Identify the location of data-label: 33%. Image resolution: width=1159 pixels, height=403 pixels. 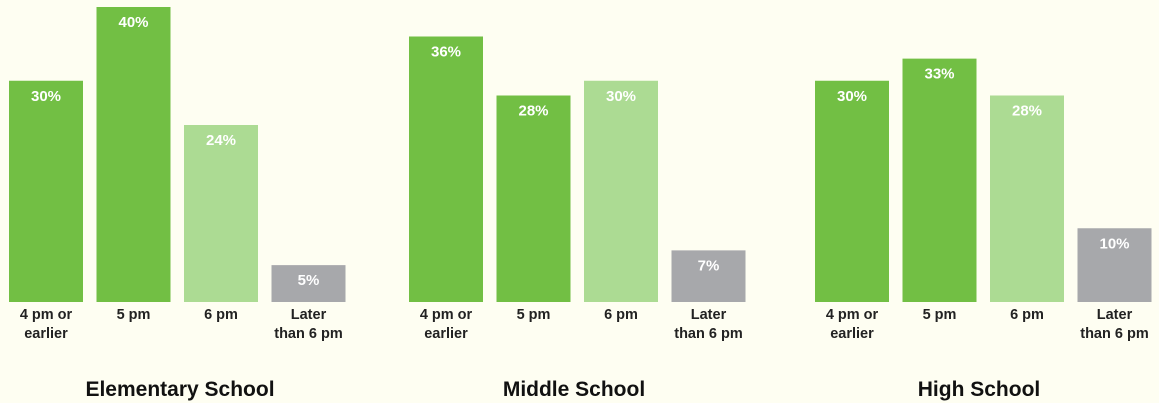
(939, 74).